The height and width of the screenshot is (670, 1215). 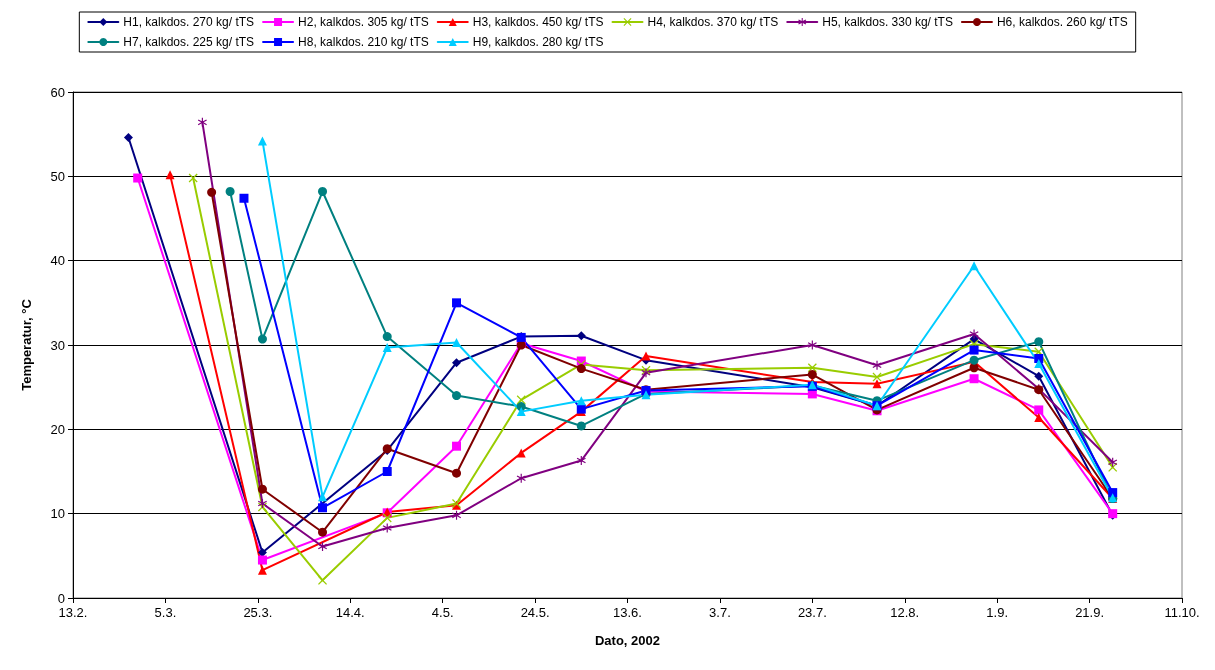 What do you see at coordinates (57, 514) in the screenshot?
I see `y-tick-label: 10` at bounding box center [57, 514].